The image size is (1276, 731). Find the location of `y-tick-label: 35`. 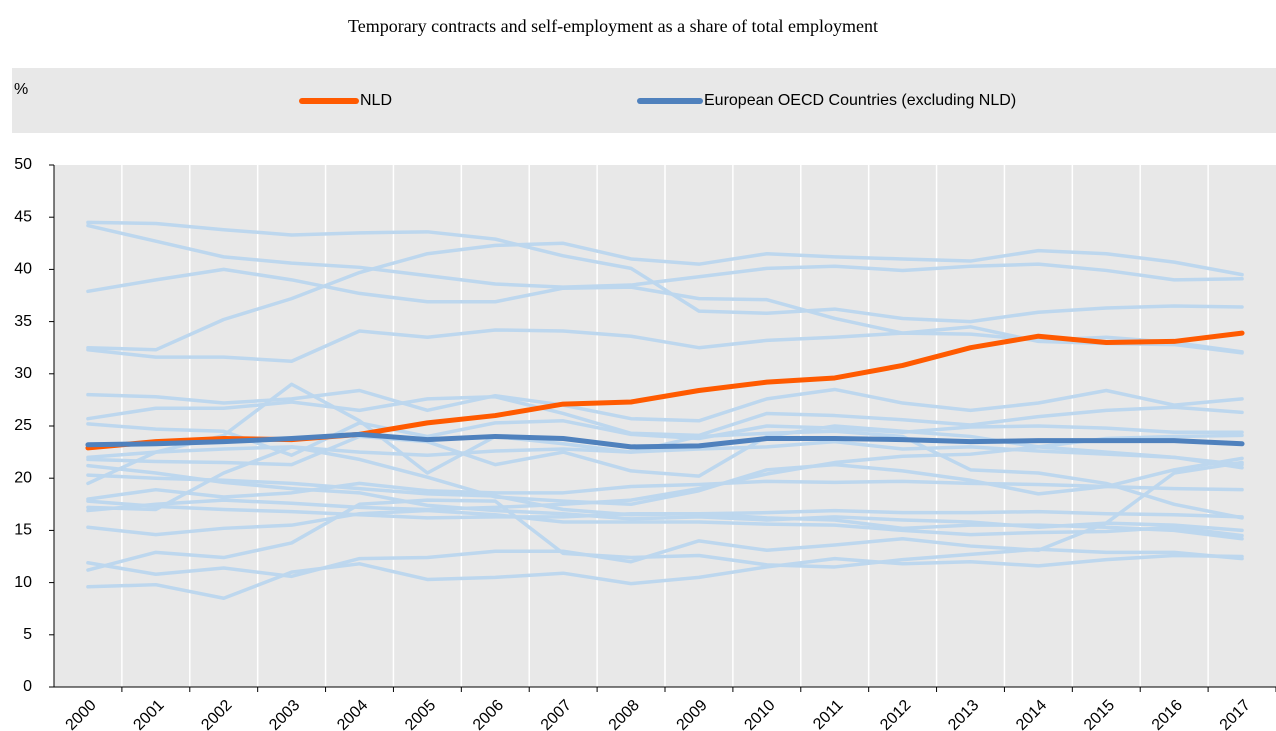

y-tick-label: 35 is located at coordinates (23, 321).